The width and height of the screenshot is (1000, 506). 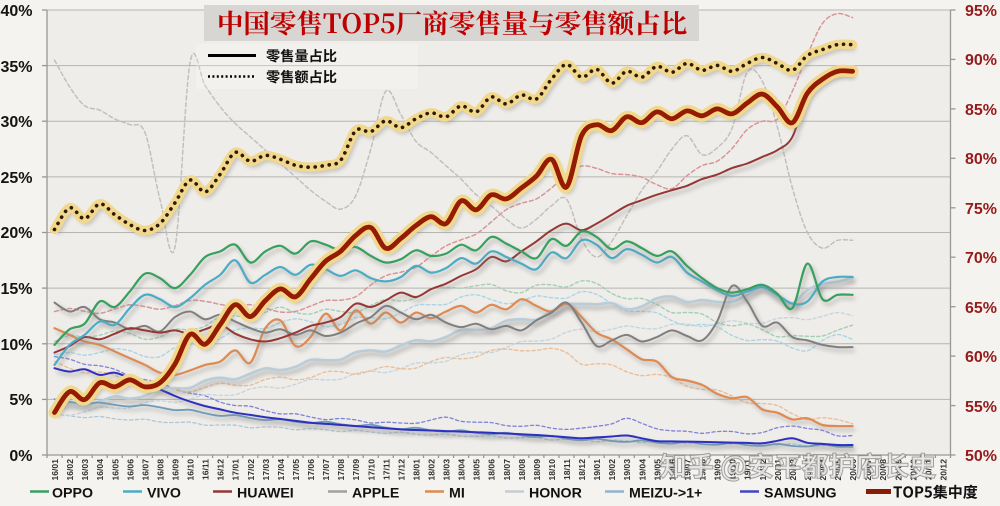 I want to click on svg-text: 19/02, so click(x=612, y=470).